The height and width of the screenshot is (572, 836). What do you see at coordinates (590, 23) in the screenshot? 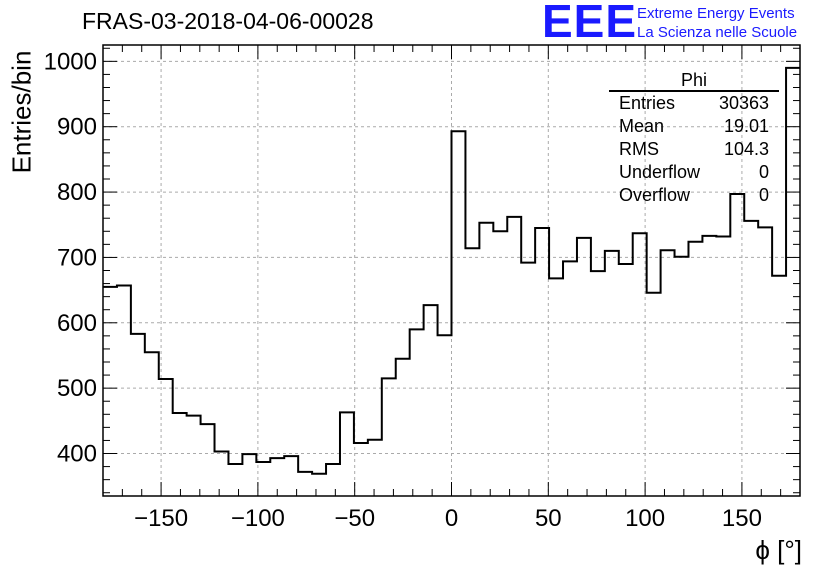
I see `logo-letters: EEE` at bounding box center [590, 23].